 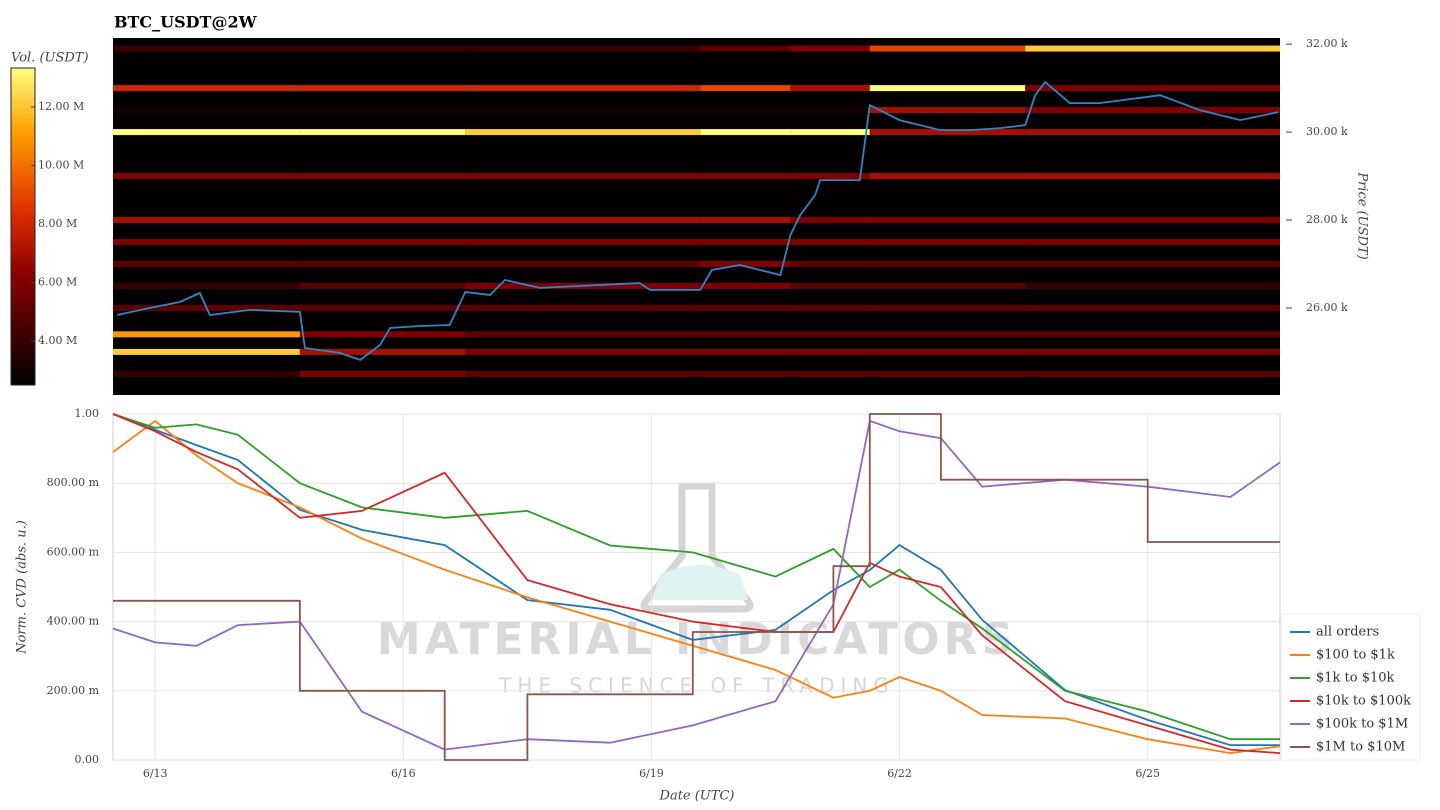 I want to click on legend-label: $1k to $10k, so click(x=1355, y=678).